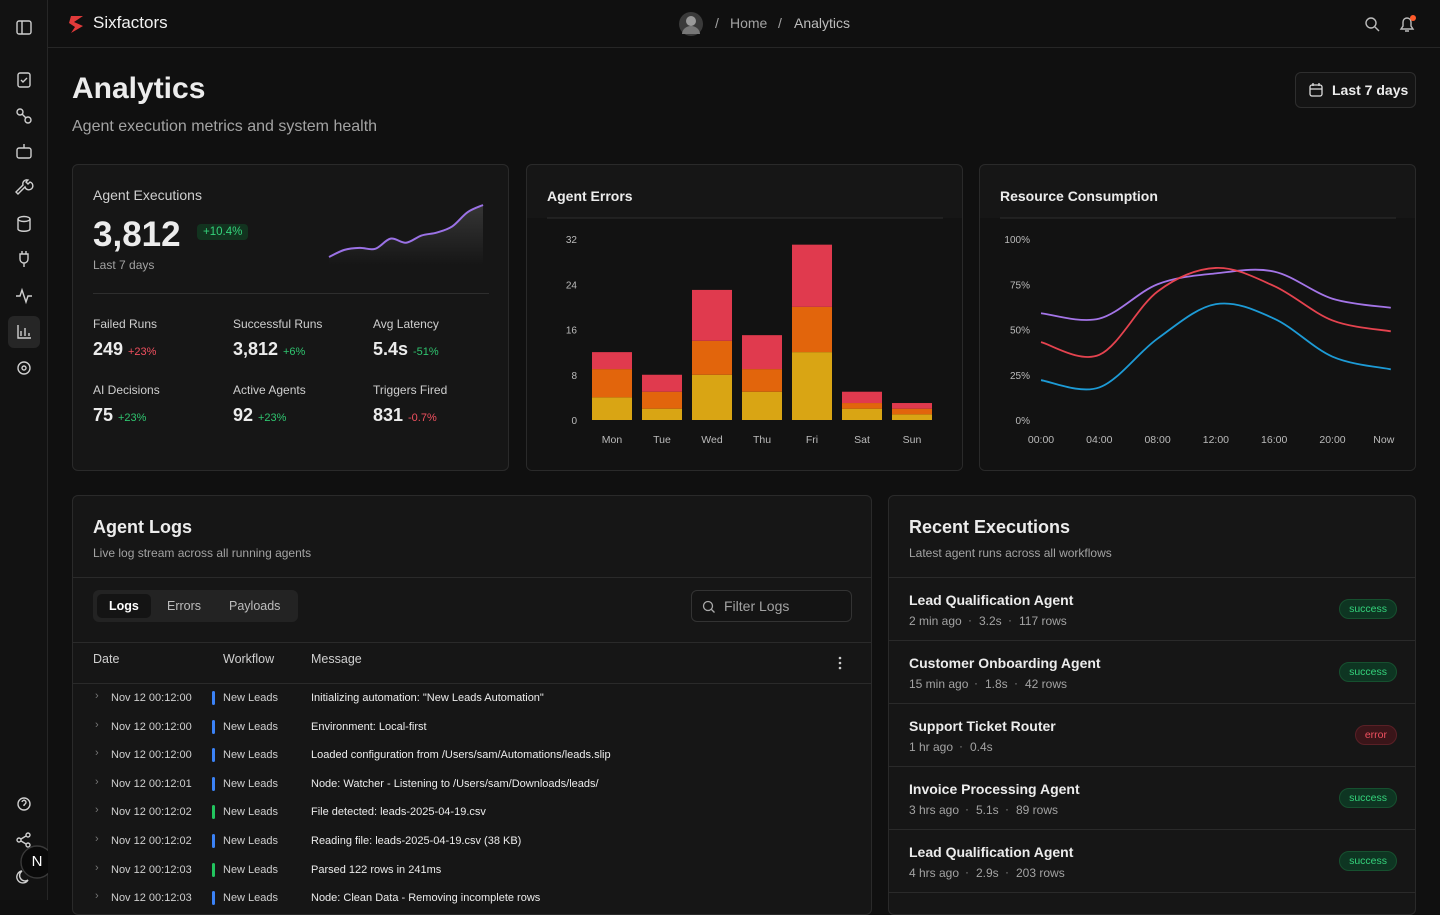  Describe the element at coordinates (130, 22) in the screenshot. I see `brand: Sixfactors` at that location.